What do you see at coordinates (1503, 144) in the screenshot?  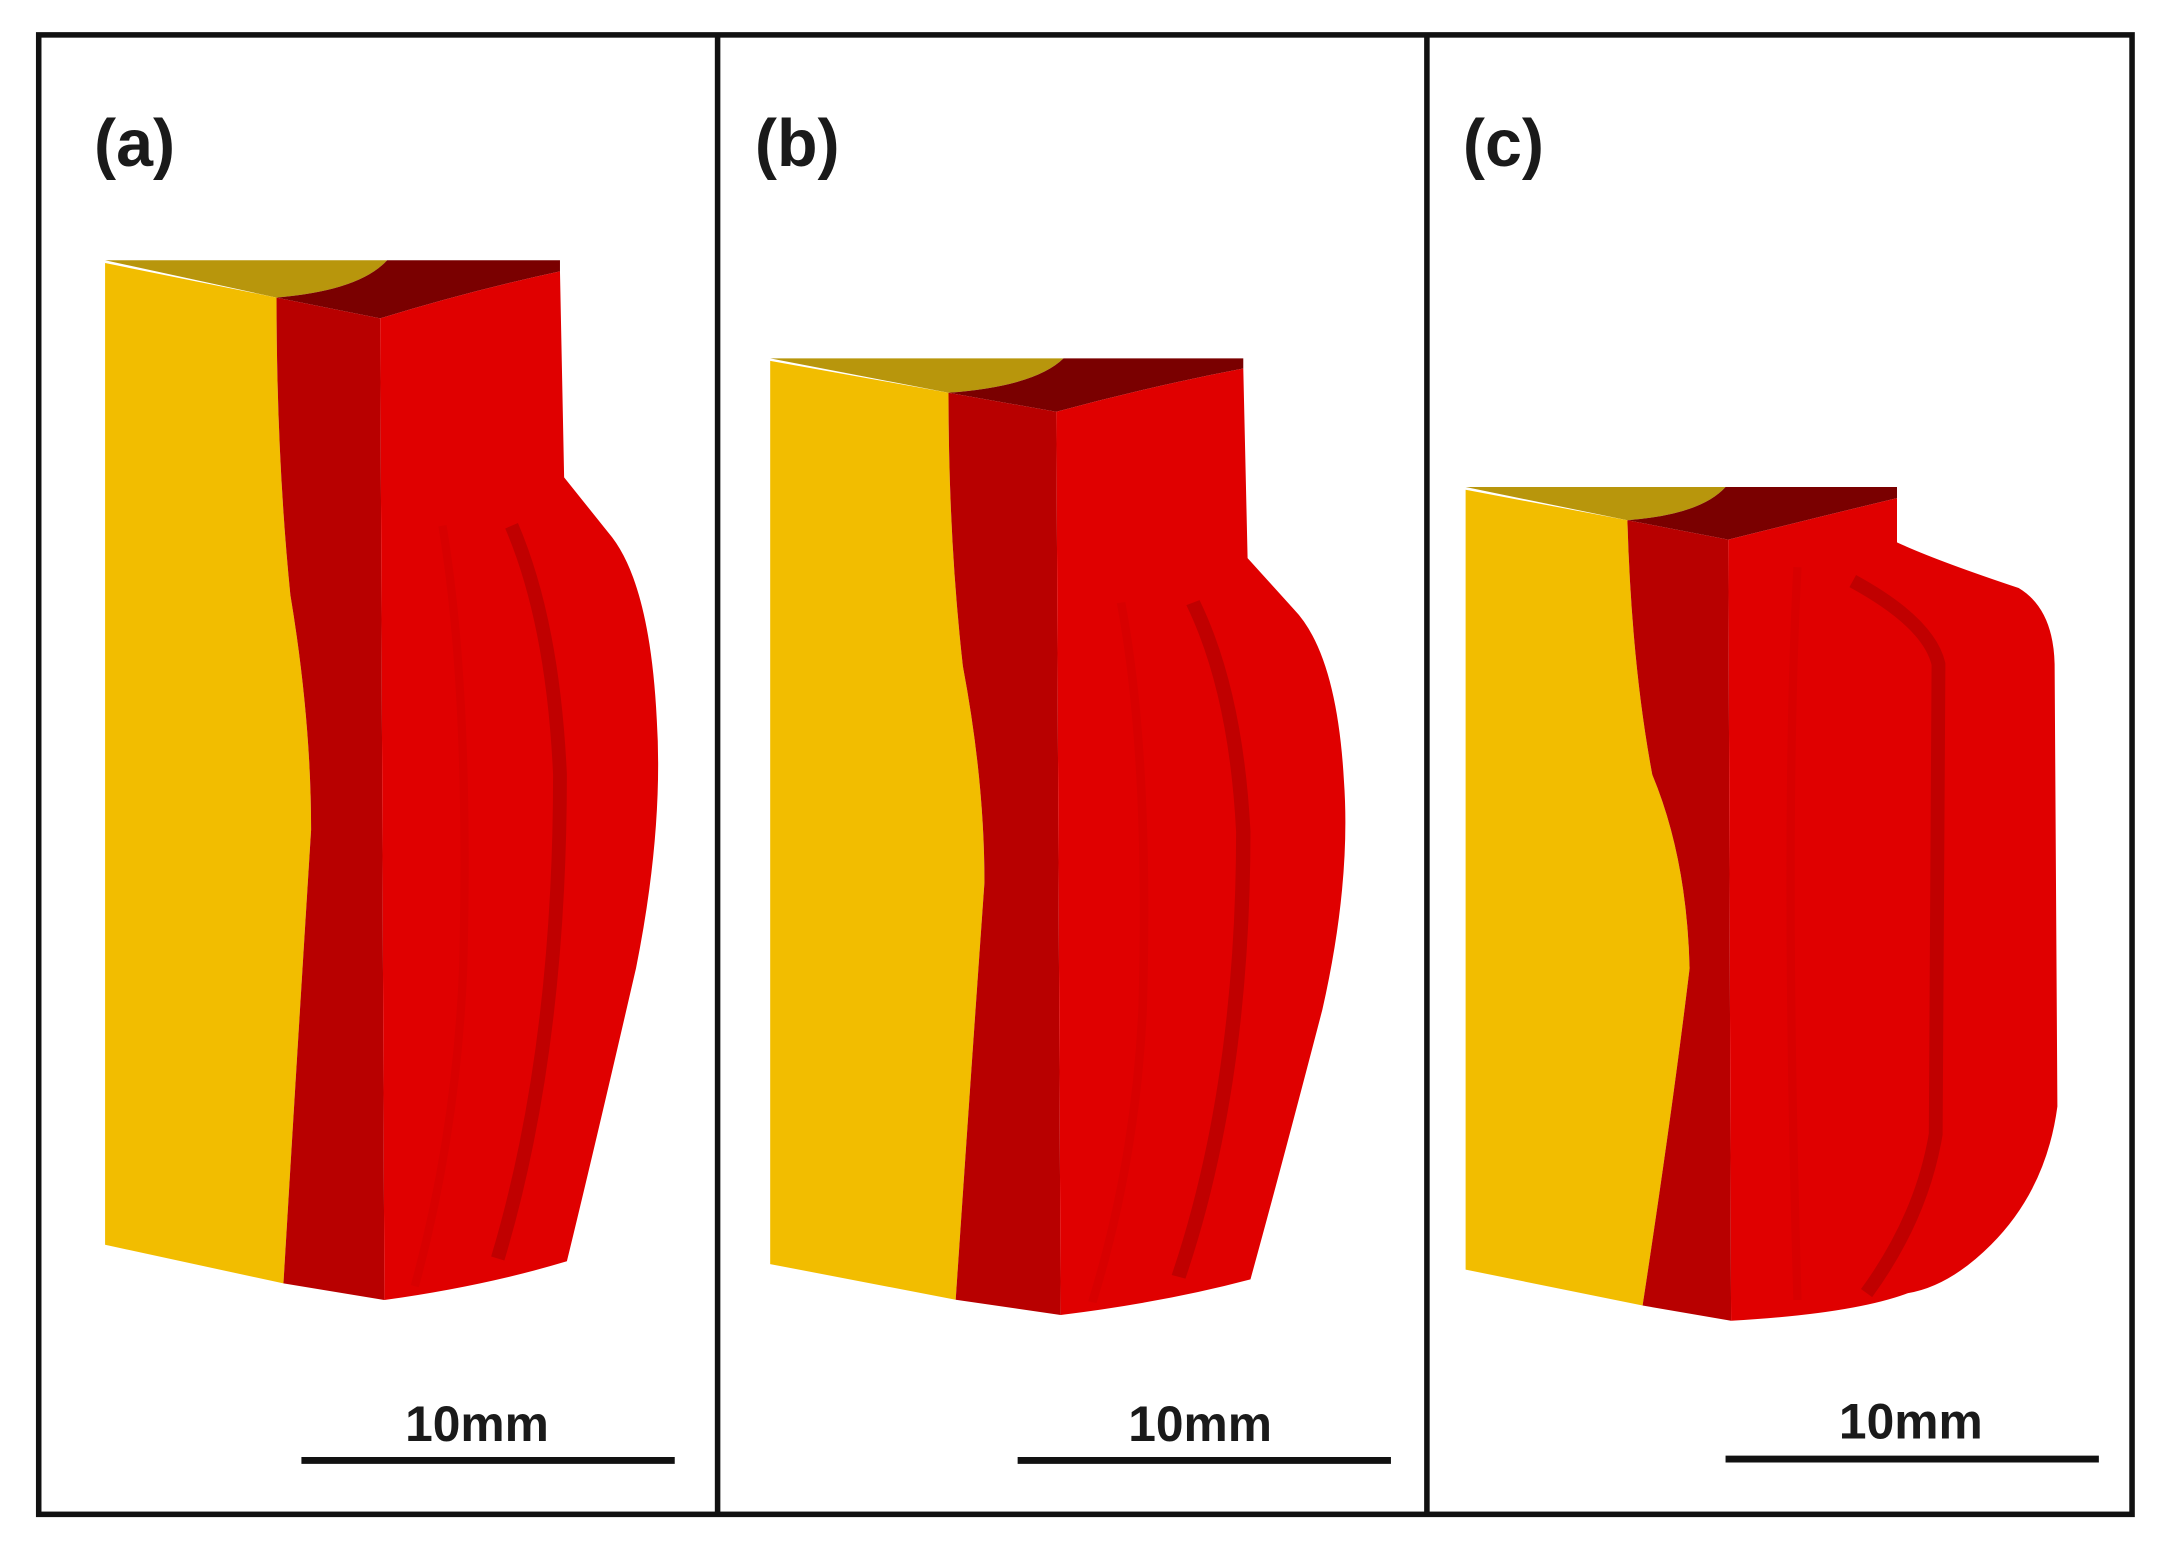 I see `panel-label: (c)` at bounding box center [1503, 144].